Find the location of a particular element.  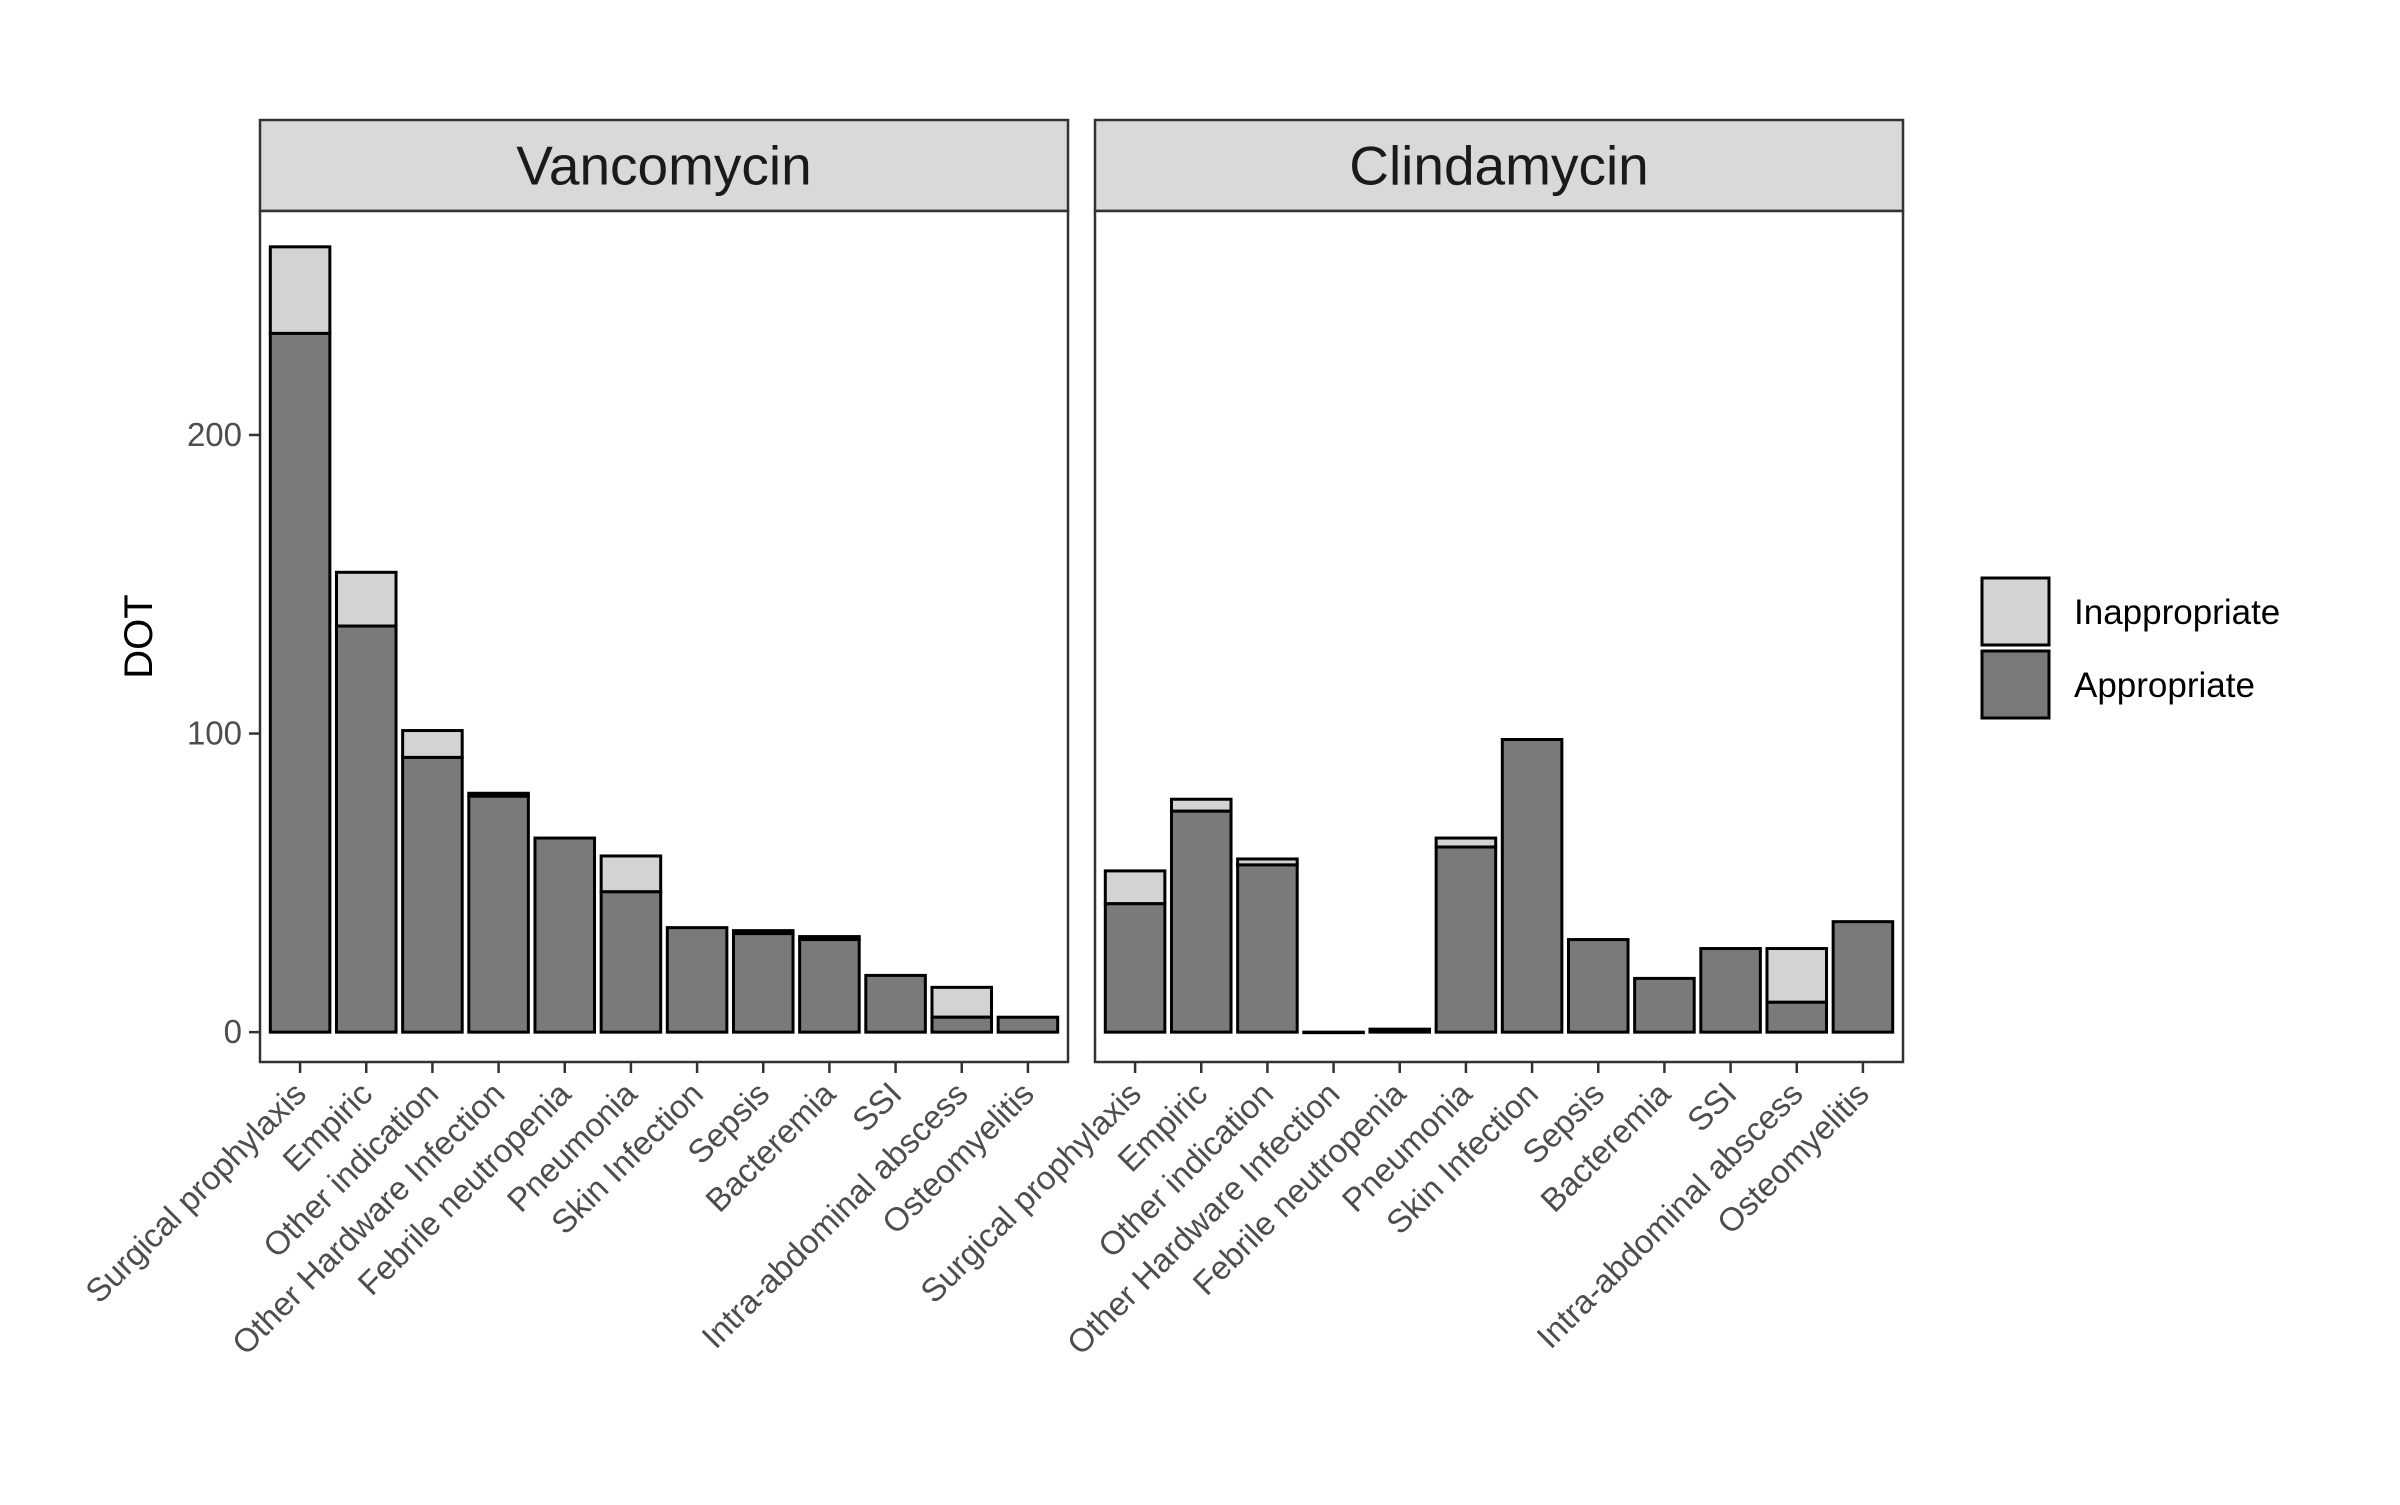

y-tick-label-200: 200 is located at coordinates (214, 434).